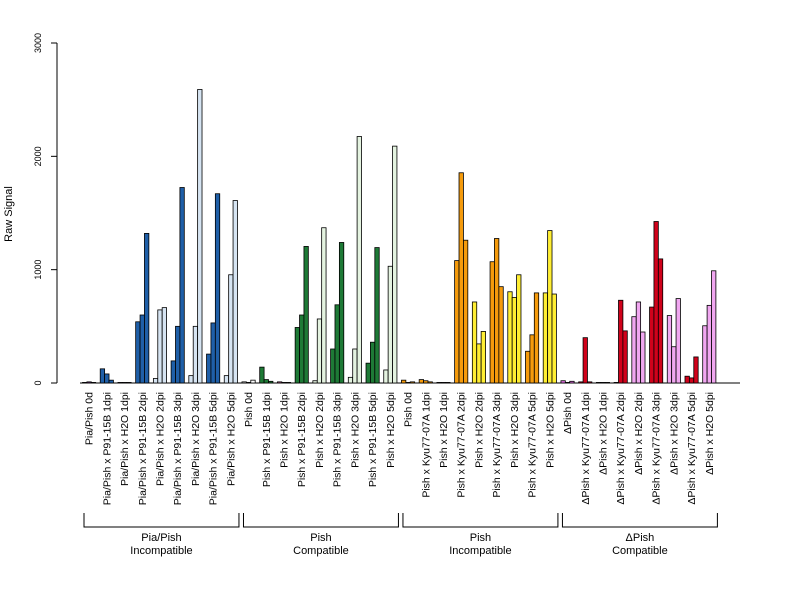 The height and width of the screenshot is (600, 800). I want to click on x-tick-label: ΔPish x Kyu77-07A 5dpi, so click(692, 448).